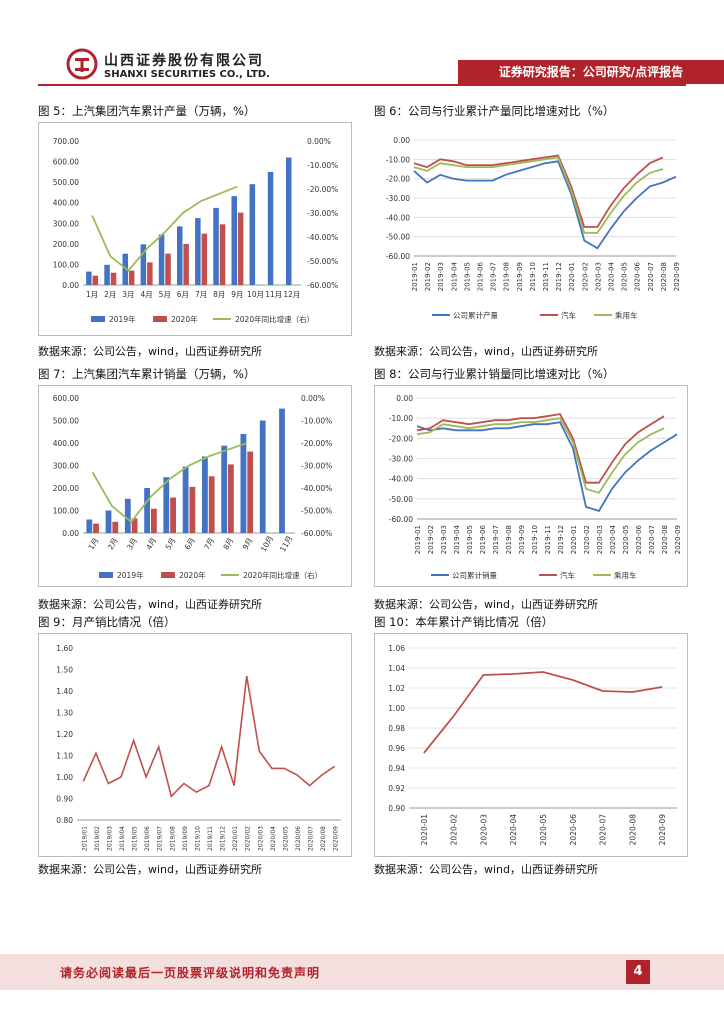 This screenshot has height=1024, width=724. What do you see at coordinates (192, 575) in the screenshot?
I see `legend-label: 2020年` at bounding box center [192, 575].